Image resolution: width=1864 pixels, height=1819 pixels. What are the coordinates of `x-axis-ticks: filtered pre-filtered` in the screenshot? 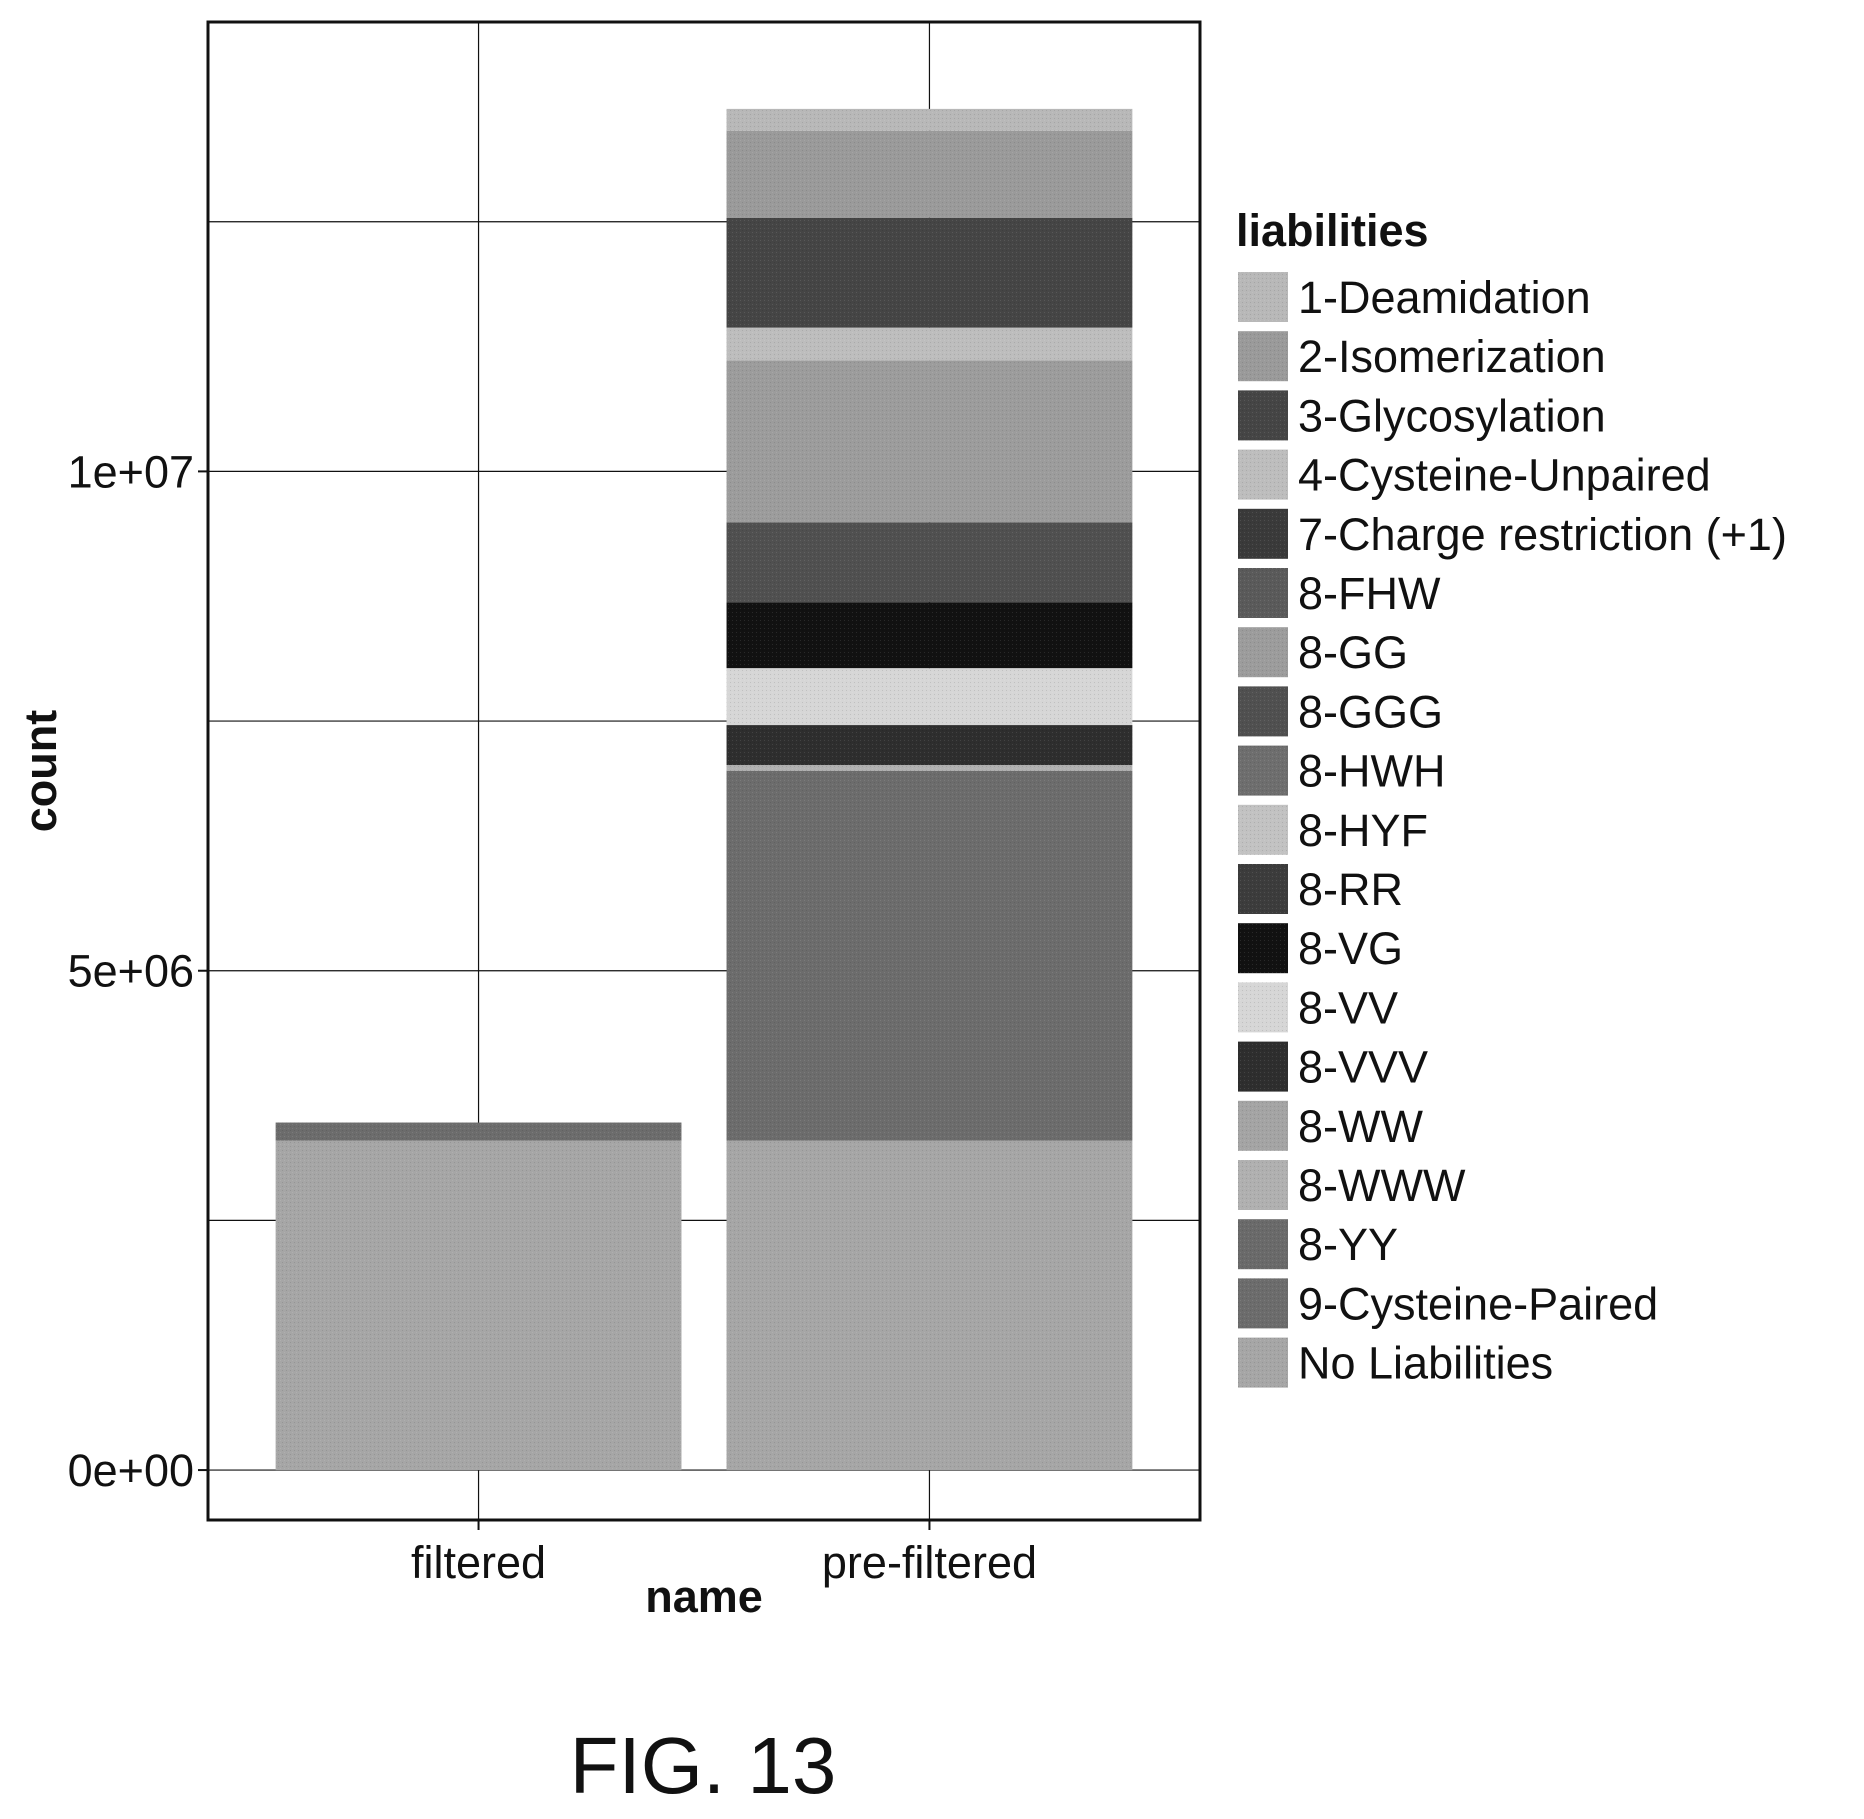 It's located at (724, 1554).